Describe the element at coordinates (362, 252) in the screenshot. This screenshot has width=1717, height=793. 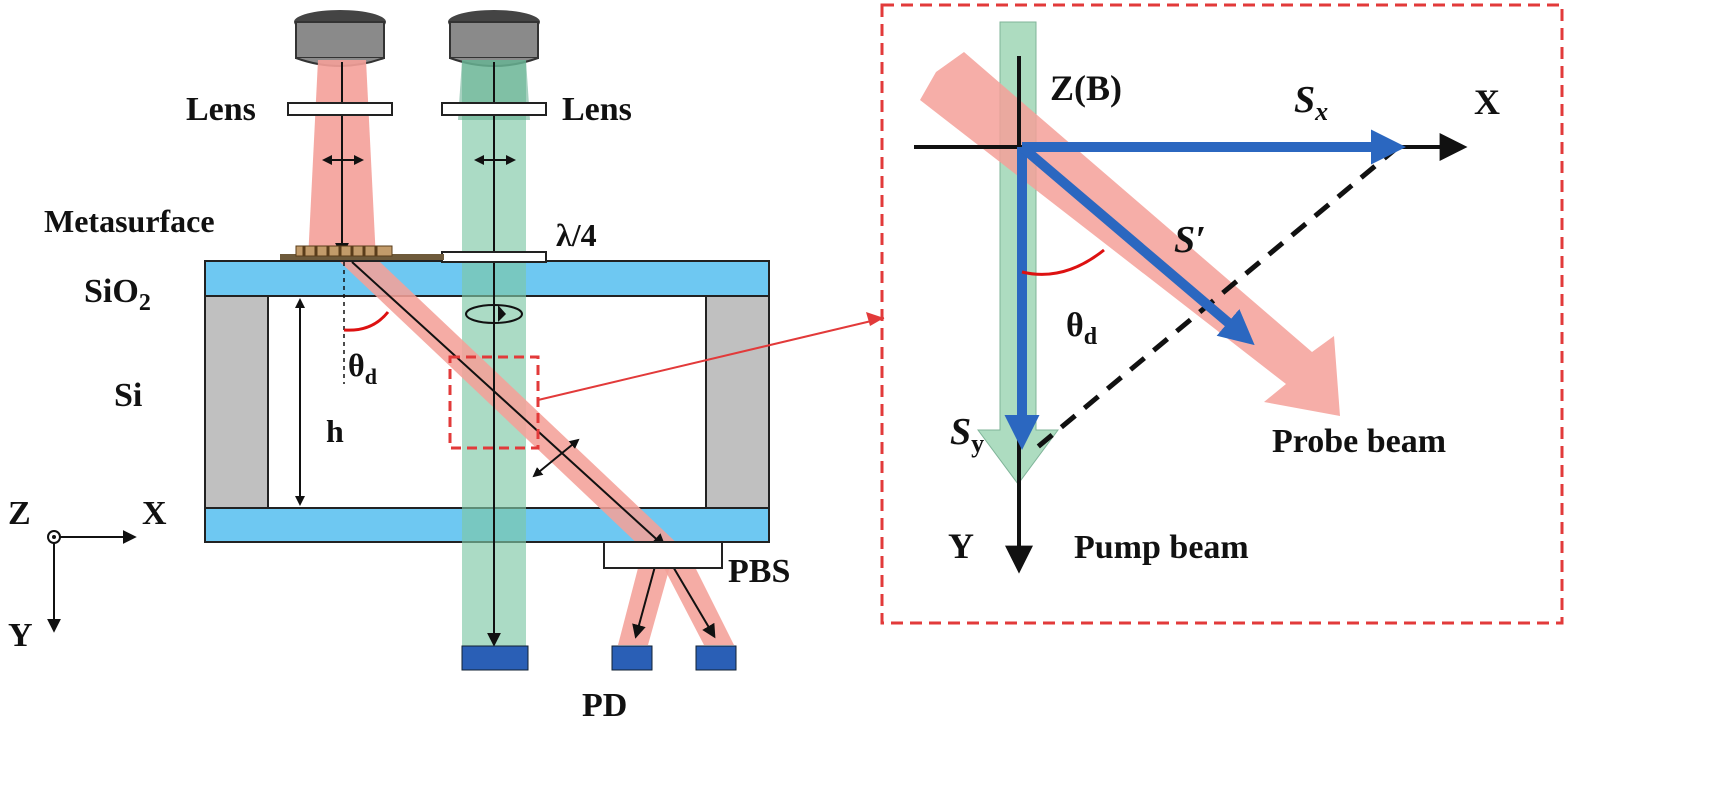
I see `metasurface` at that location.